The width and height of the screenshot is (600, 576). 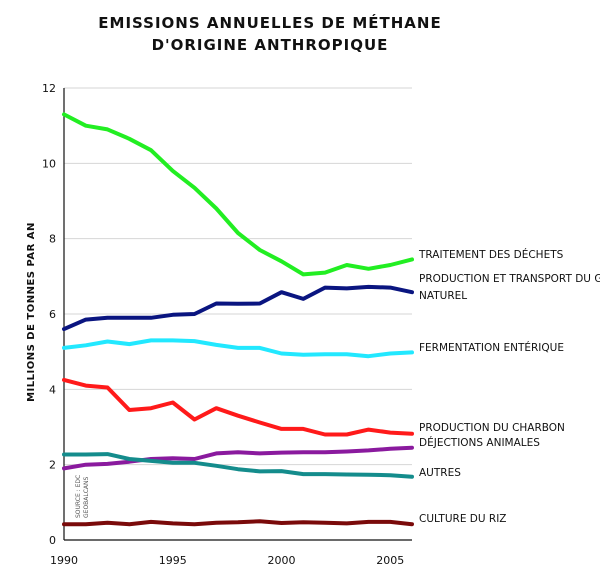 I want to click on series-label-line: PRODUCTION DU CHARBON, so click(x=492, y=428).